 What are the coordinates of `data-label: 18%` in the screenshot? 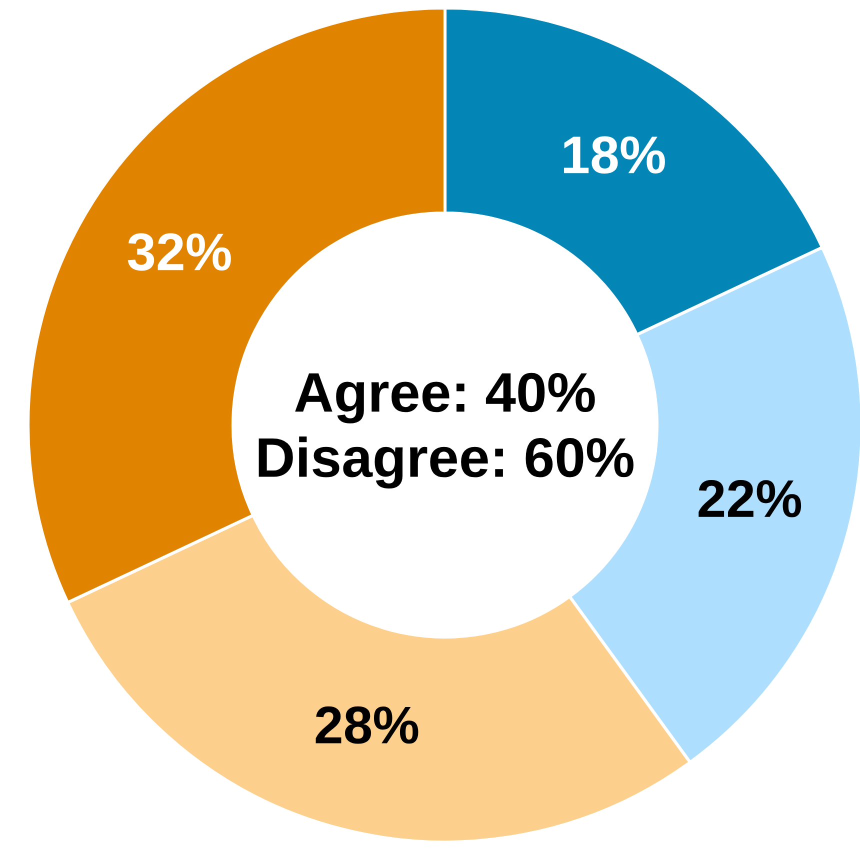 It's located at (614, 155).